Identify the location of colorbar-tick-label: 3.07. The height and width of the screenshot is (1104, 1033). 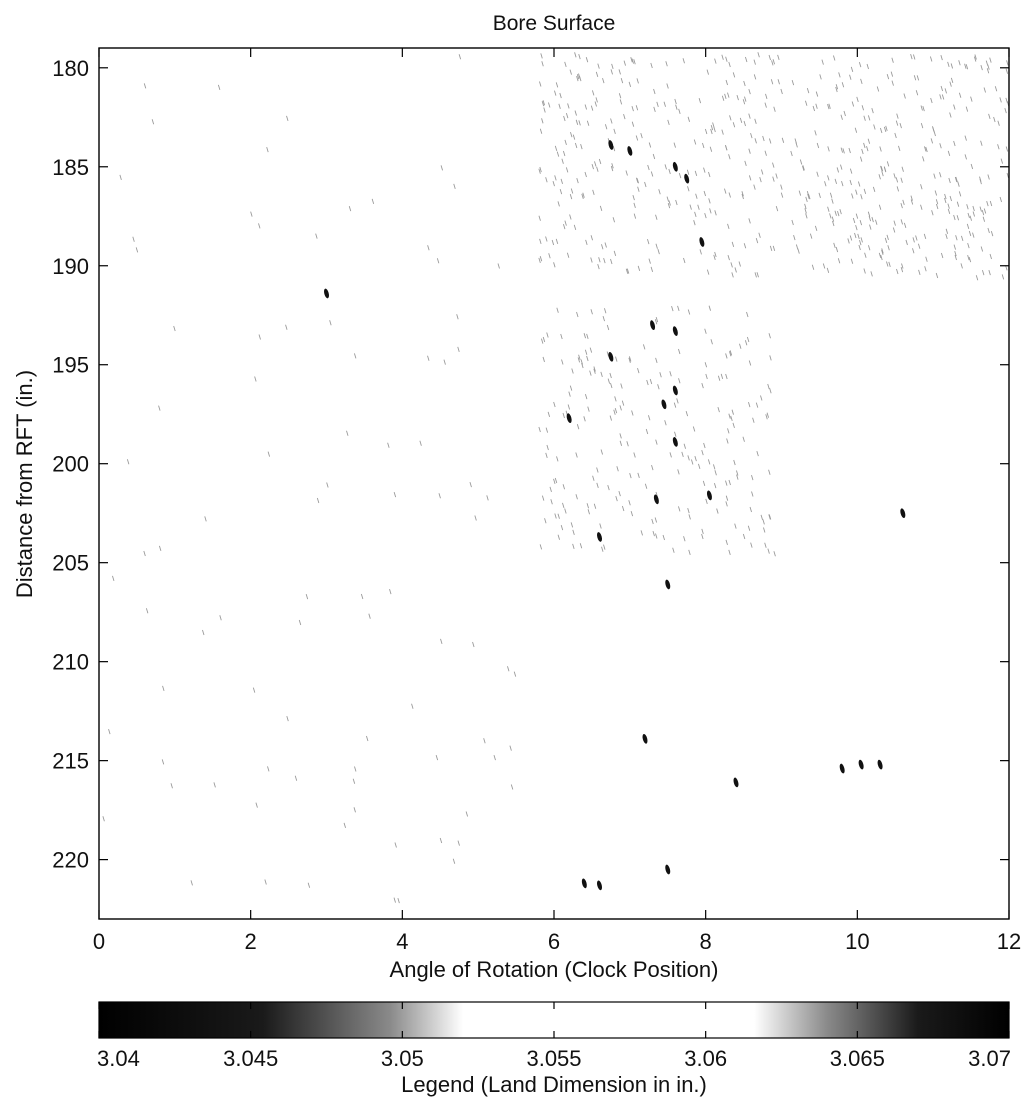
(989, 1058).